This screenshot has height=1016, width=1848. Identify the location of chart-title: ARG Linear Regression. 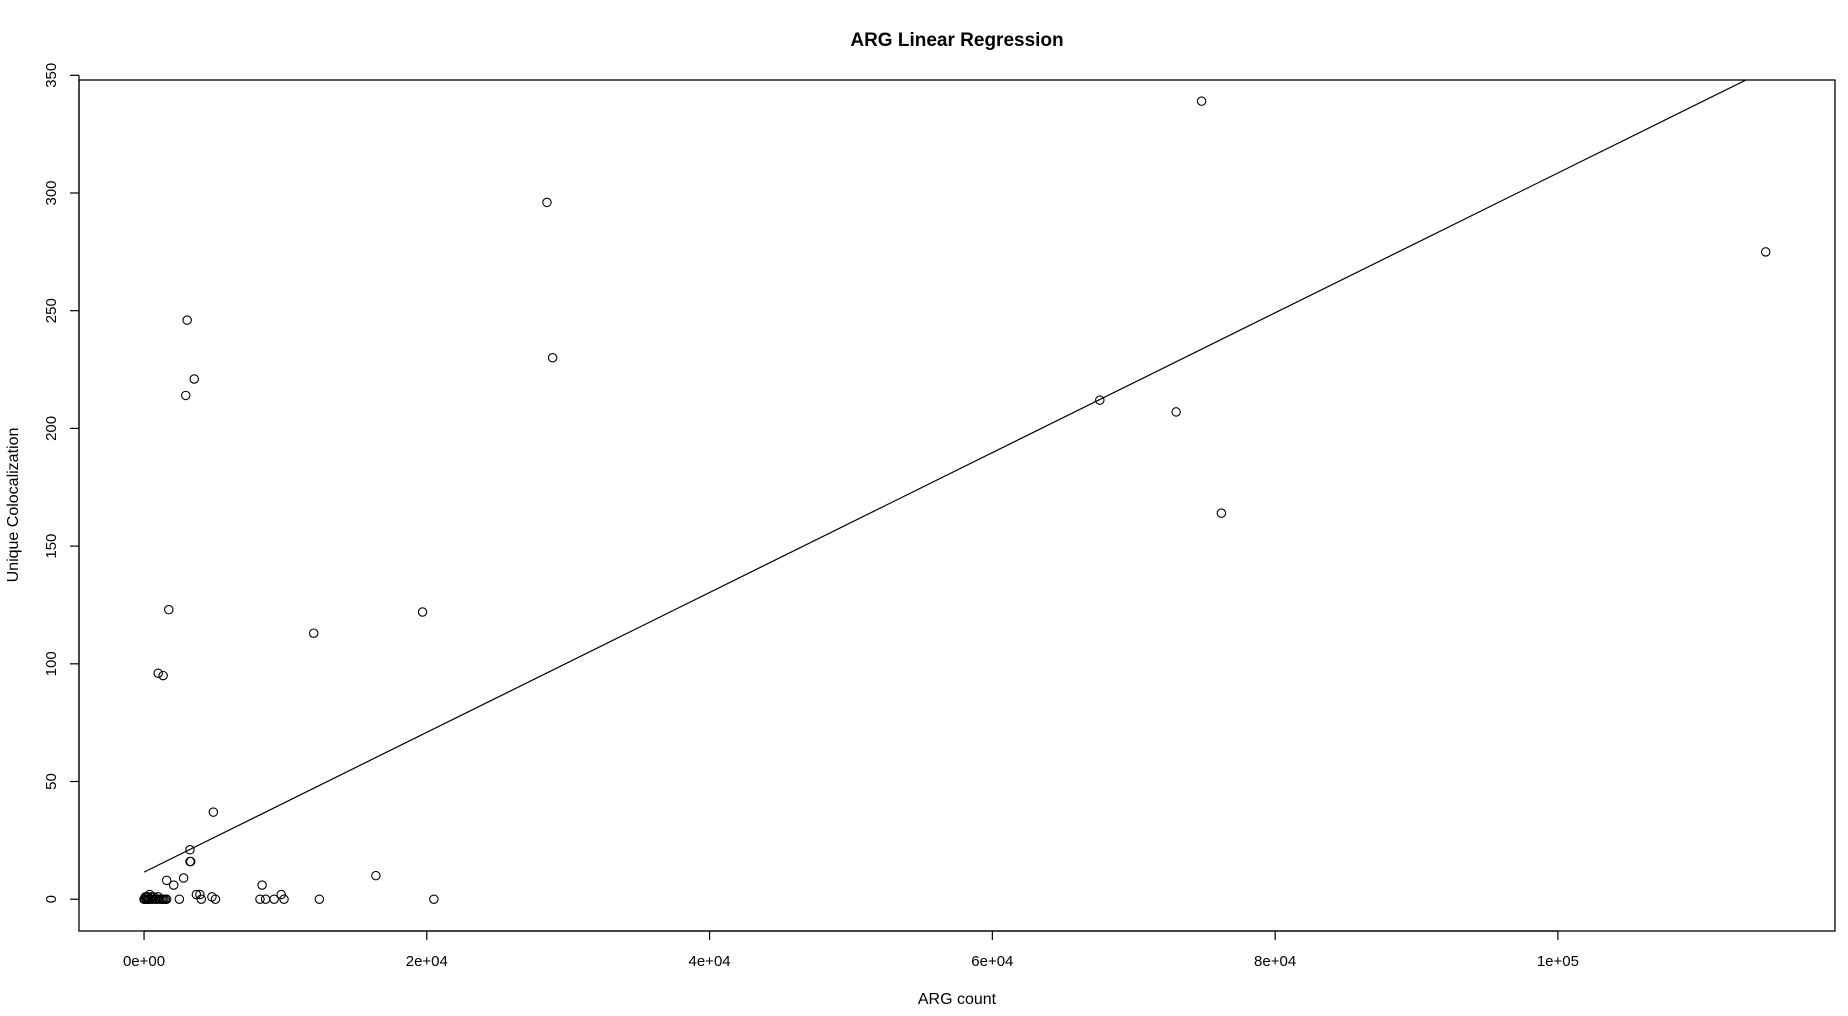
(956, 40).